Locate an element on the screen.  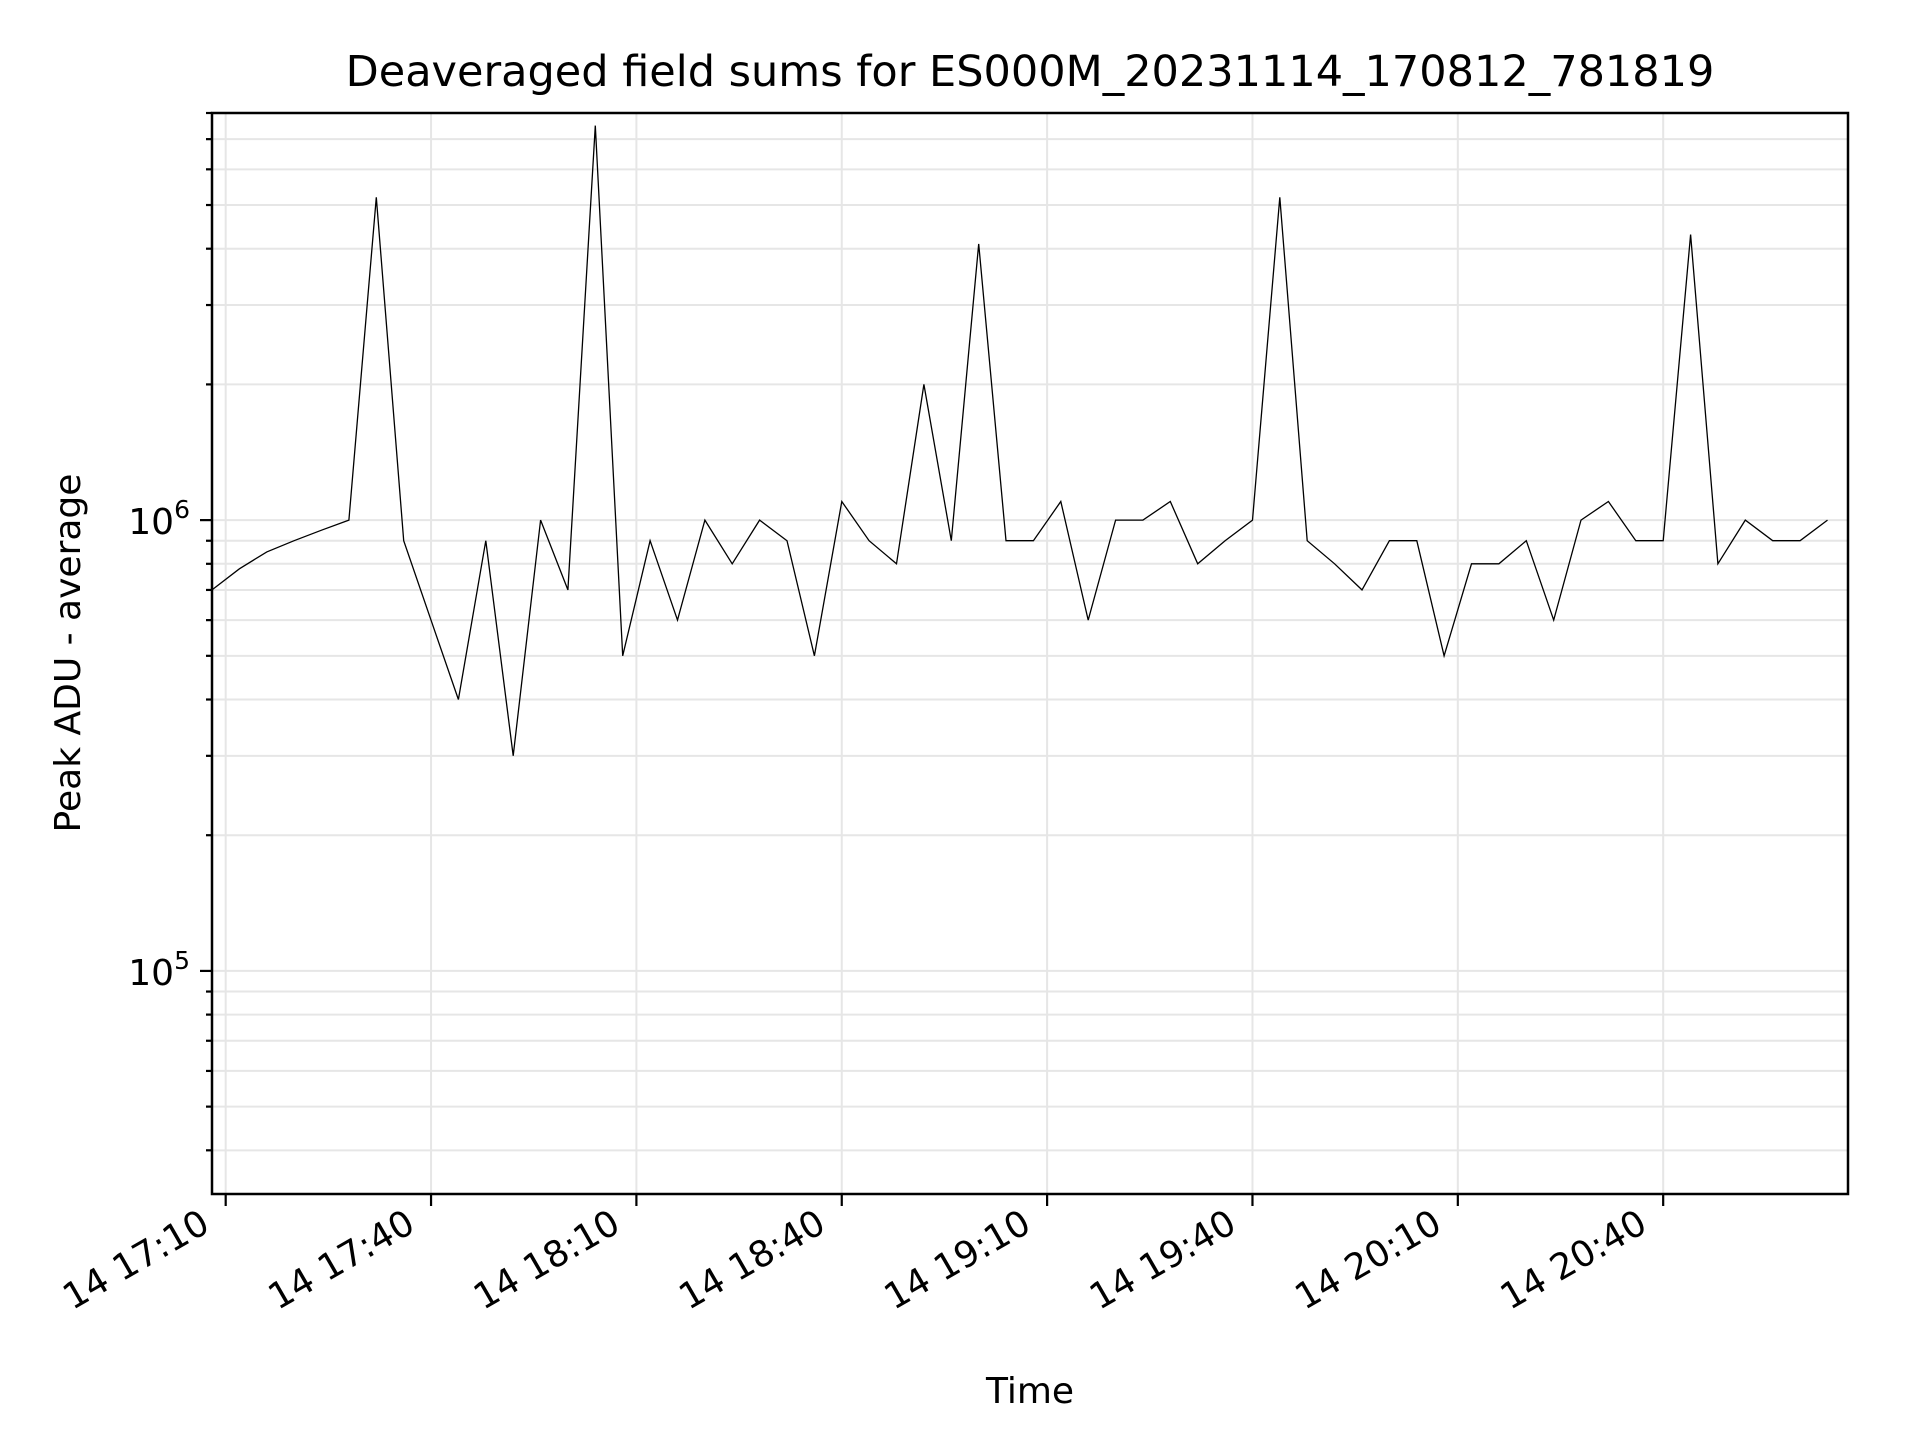
y-tick-label: 10⁵ is located at coordinates (159, 970).